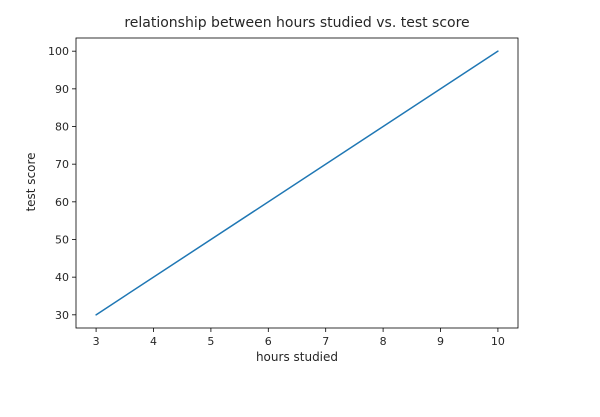 The image size is (600, 417). What do you see at coordinates (62, 127) in the screenshot?
I see `y-tick-label-80: 80` at bounding box center [62, 127].